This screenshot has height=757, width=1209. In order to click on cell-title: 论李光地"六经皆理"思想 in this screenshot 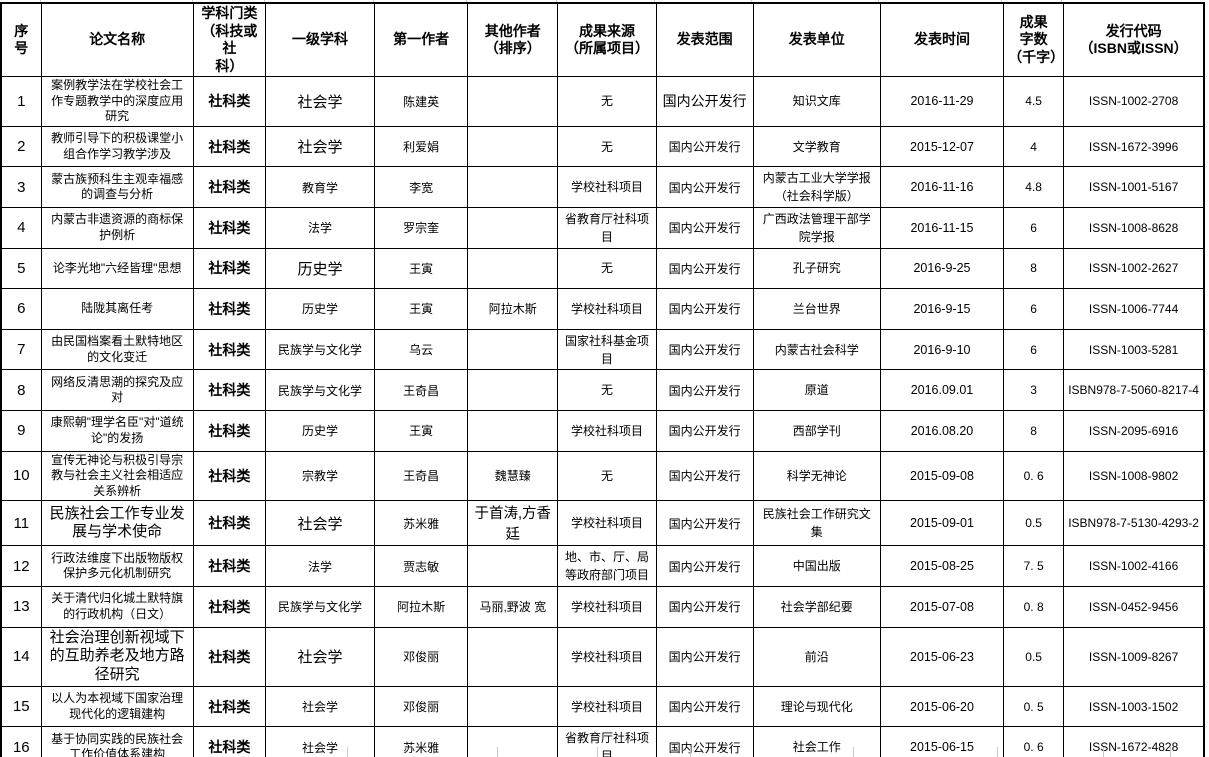, I will do `click(117, 268)`.